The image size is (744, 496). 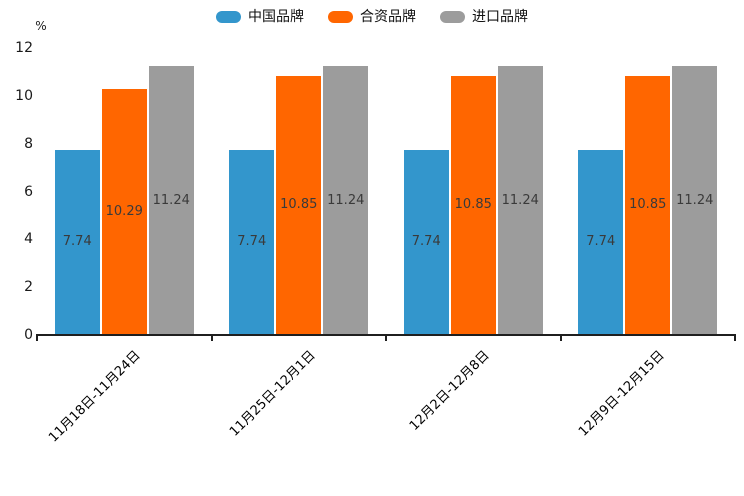 I want to click on y-tick-label: 8, so click(x=28, y=143).